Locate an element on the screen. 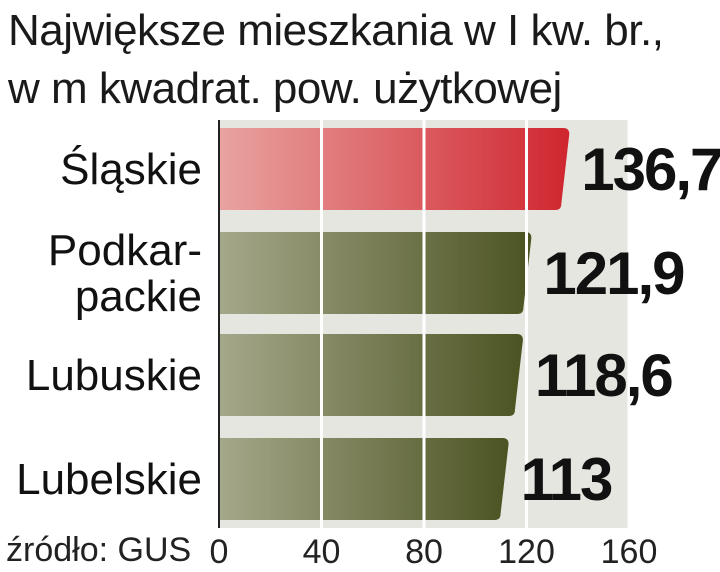 Image resolution: width=720 pixels, height=572 pixels. category-label: packie is located at coordinates (138, 296).